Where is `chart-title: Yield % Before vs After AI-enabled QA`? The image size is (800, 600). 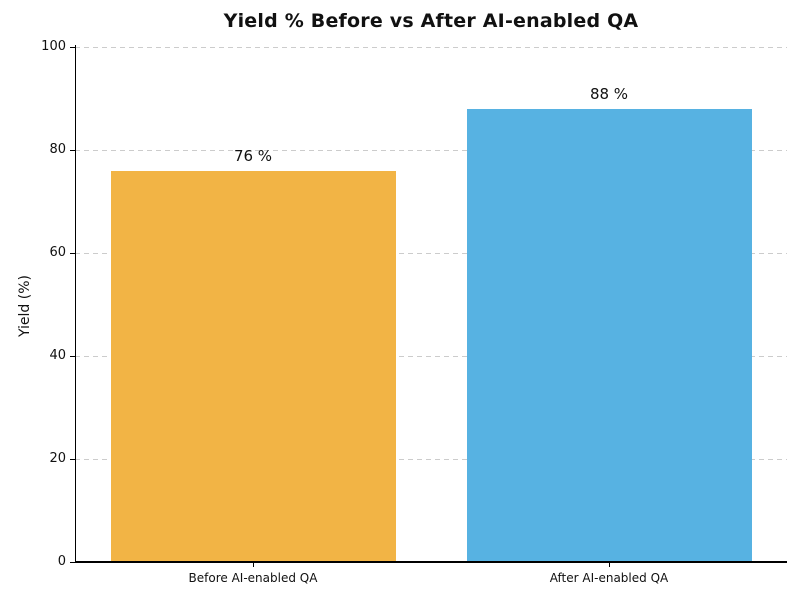 chart-title: Yield % Before vs After AI-enabled QA is located at coordinates (431, 21).